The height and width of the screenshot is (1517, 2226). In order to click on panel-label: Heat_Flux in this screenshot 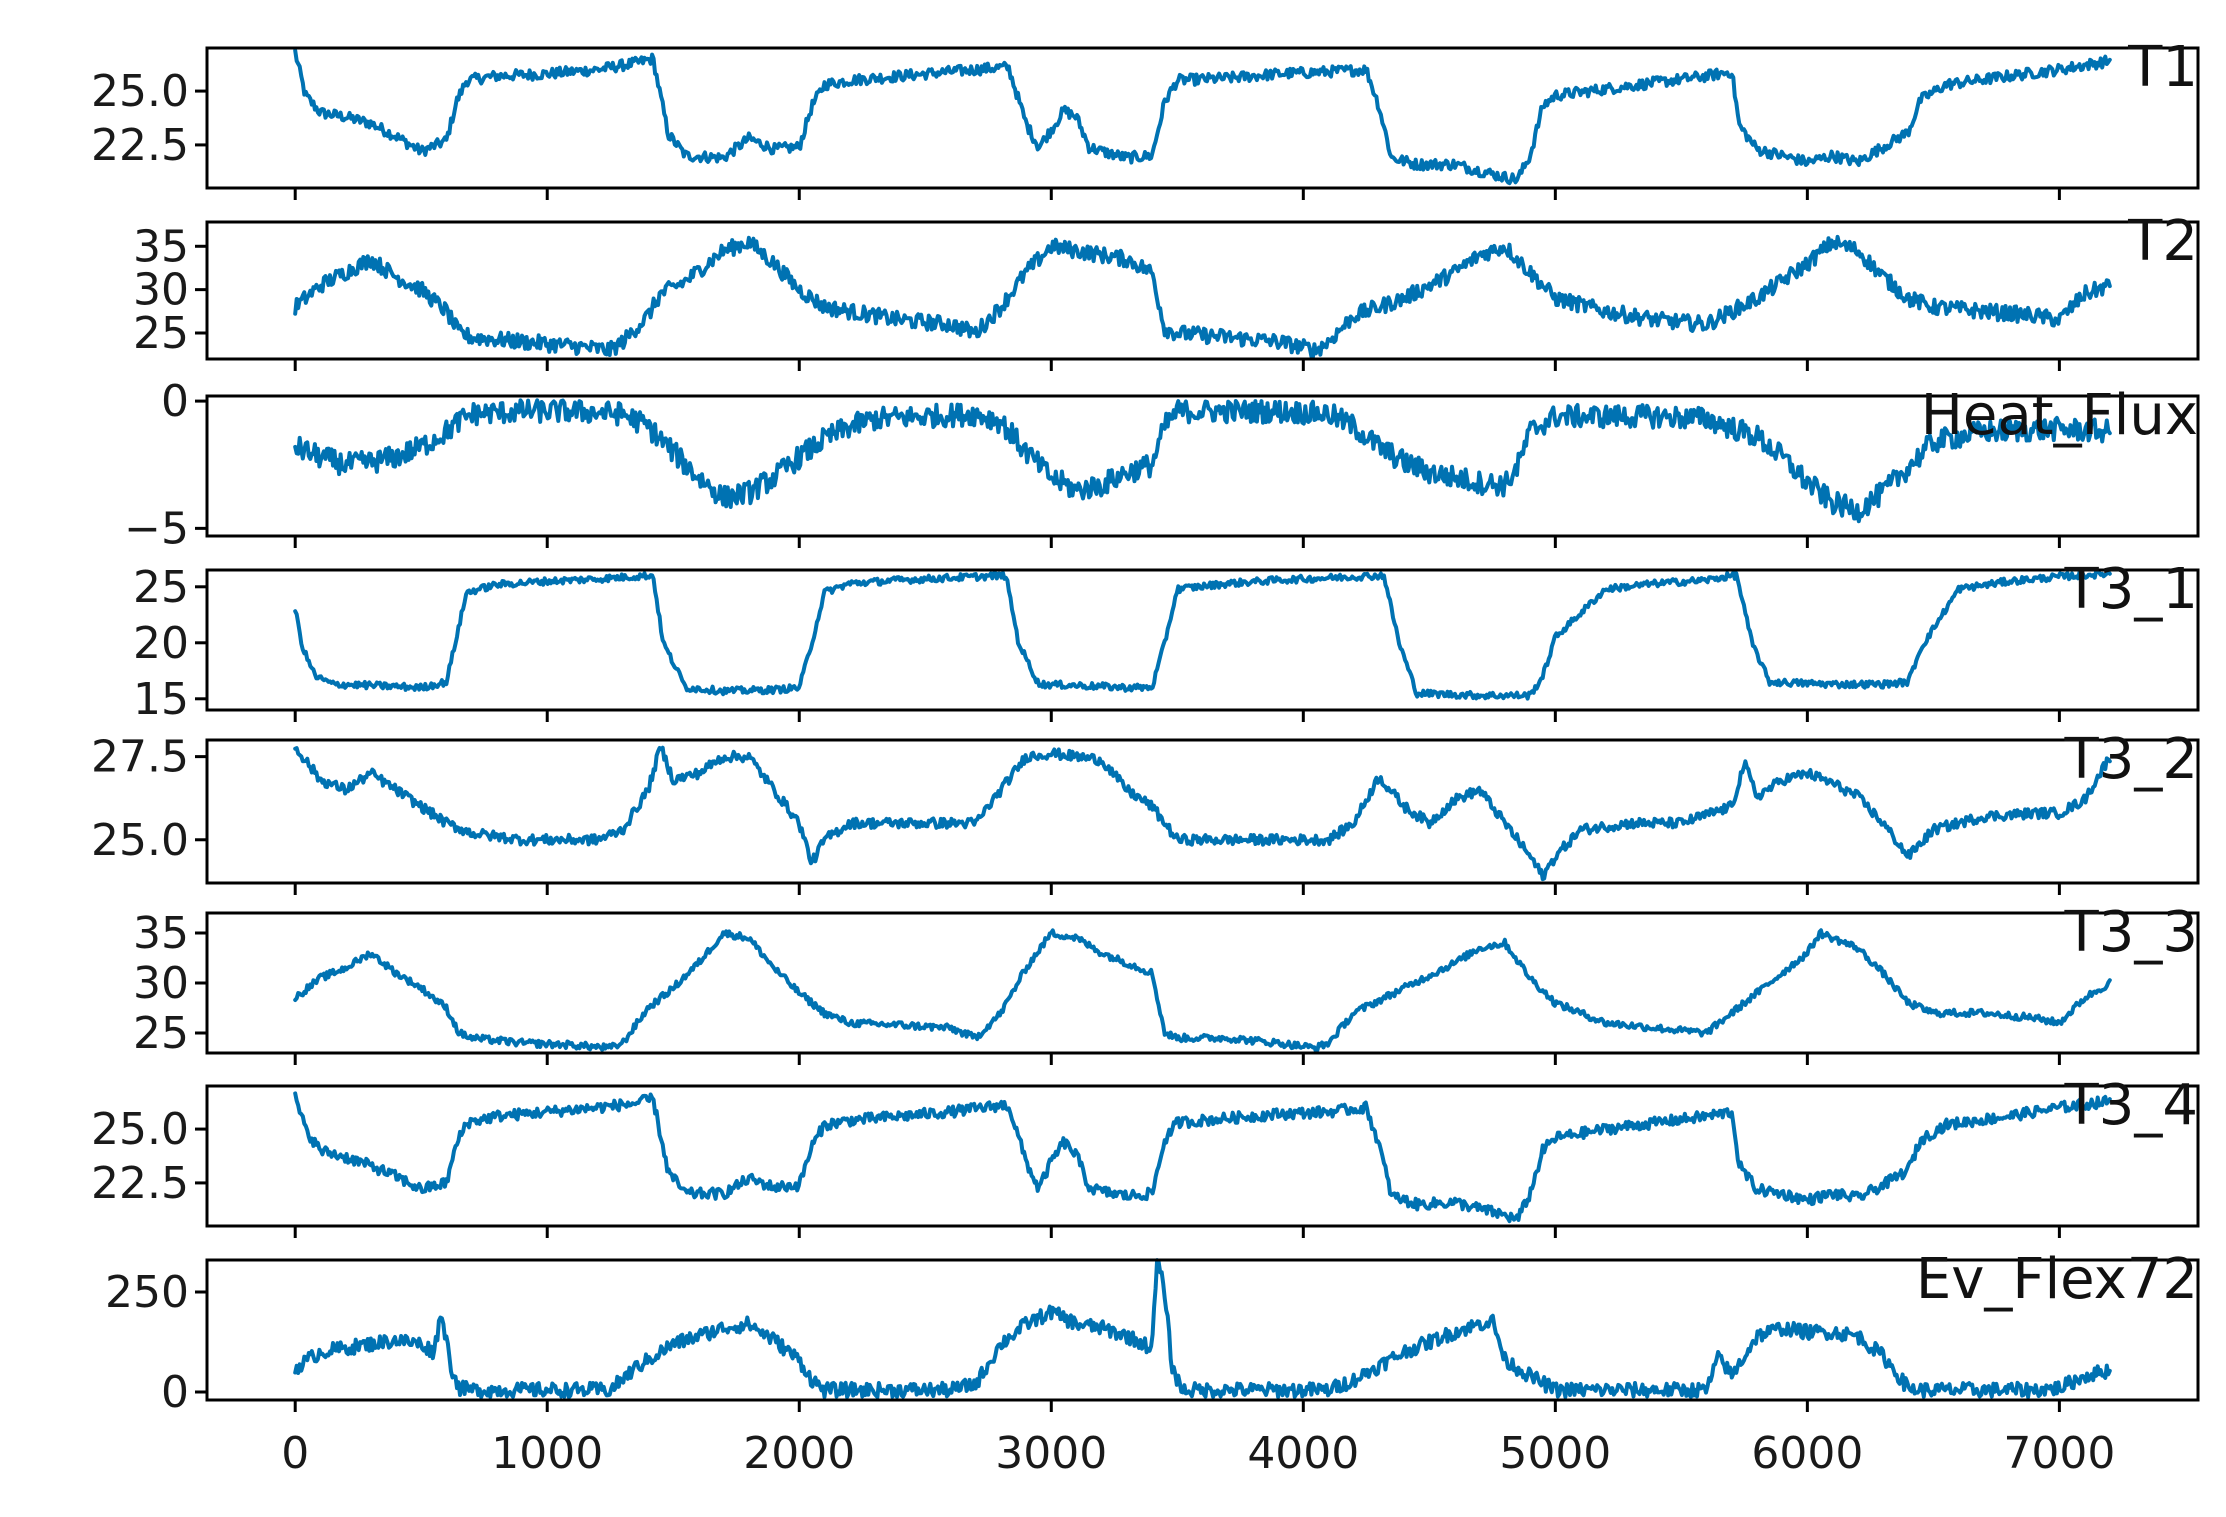, I will do `click(2059, 415)`.